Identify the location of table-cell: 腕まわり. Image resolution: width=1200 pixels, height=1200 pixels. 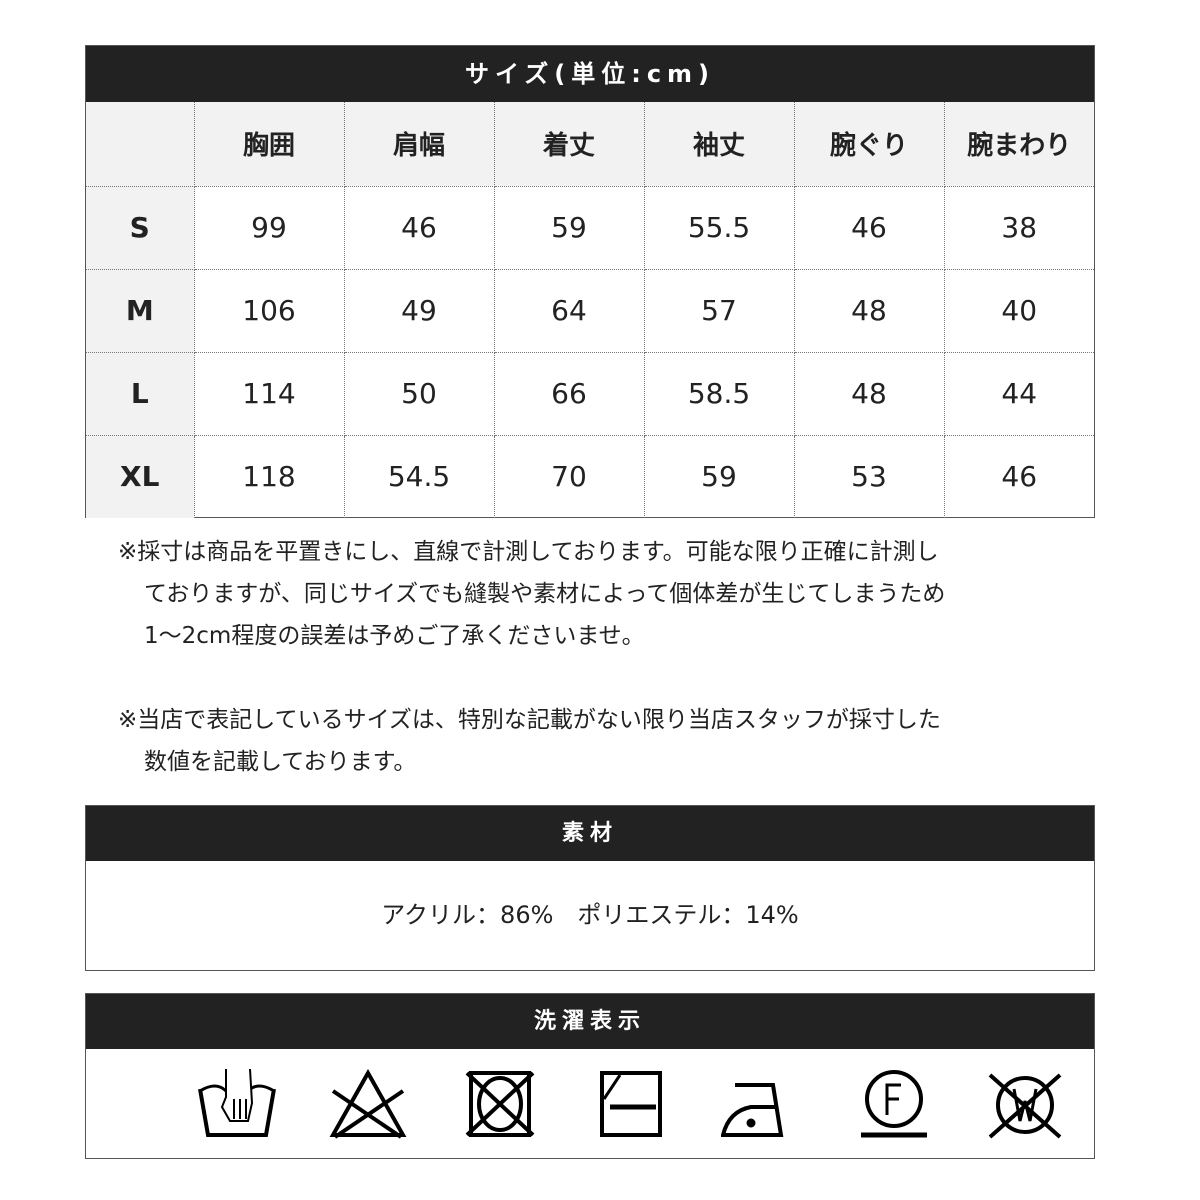
(1018, 144).